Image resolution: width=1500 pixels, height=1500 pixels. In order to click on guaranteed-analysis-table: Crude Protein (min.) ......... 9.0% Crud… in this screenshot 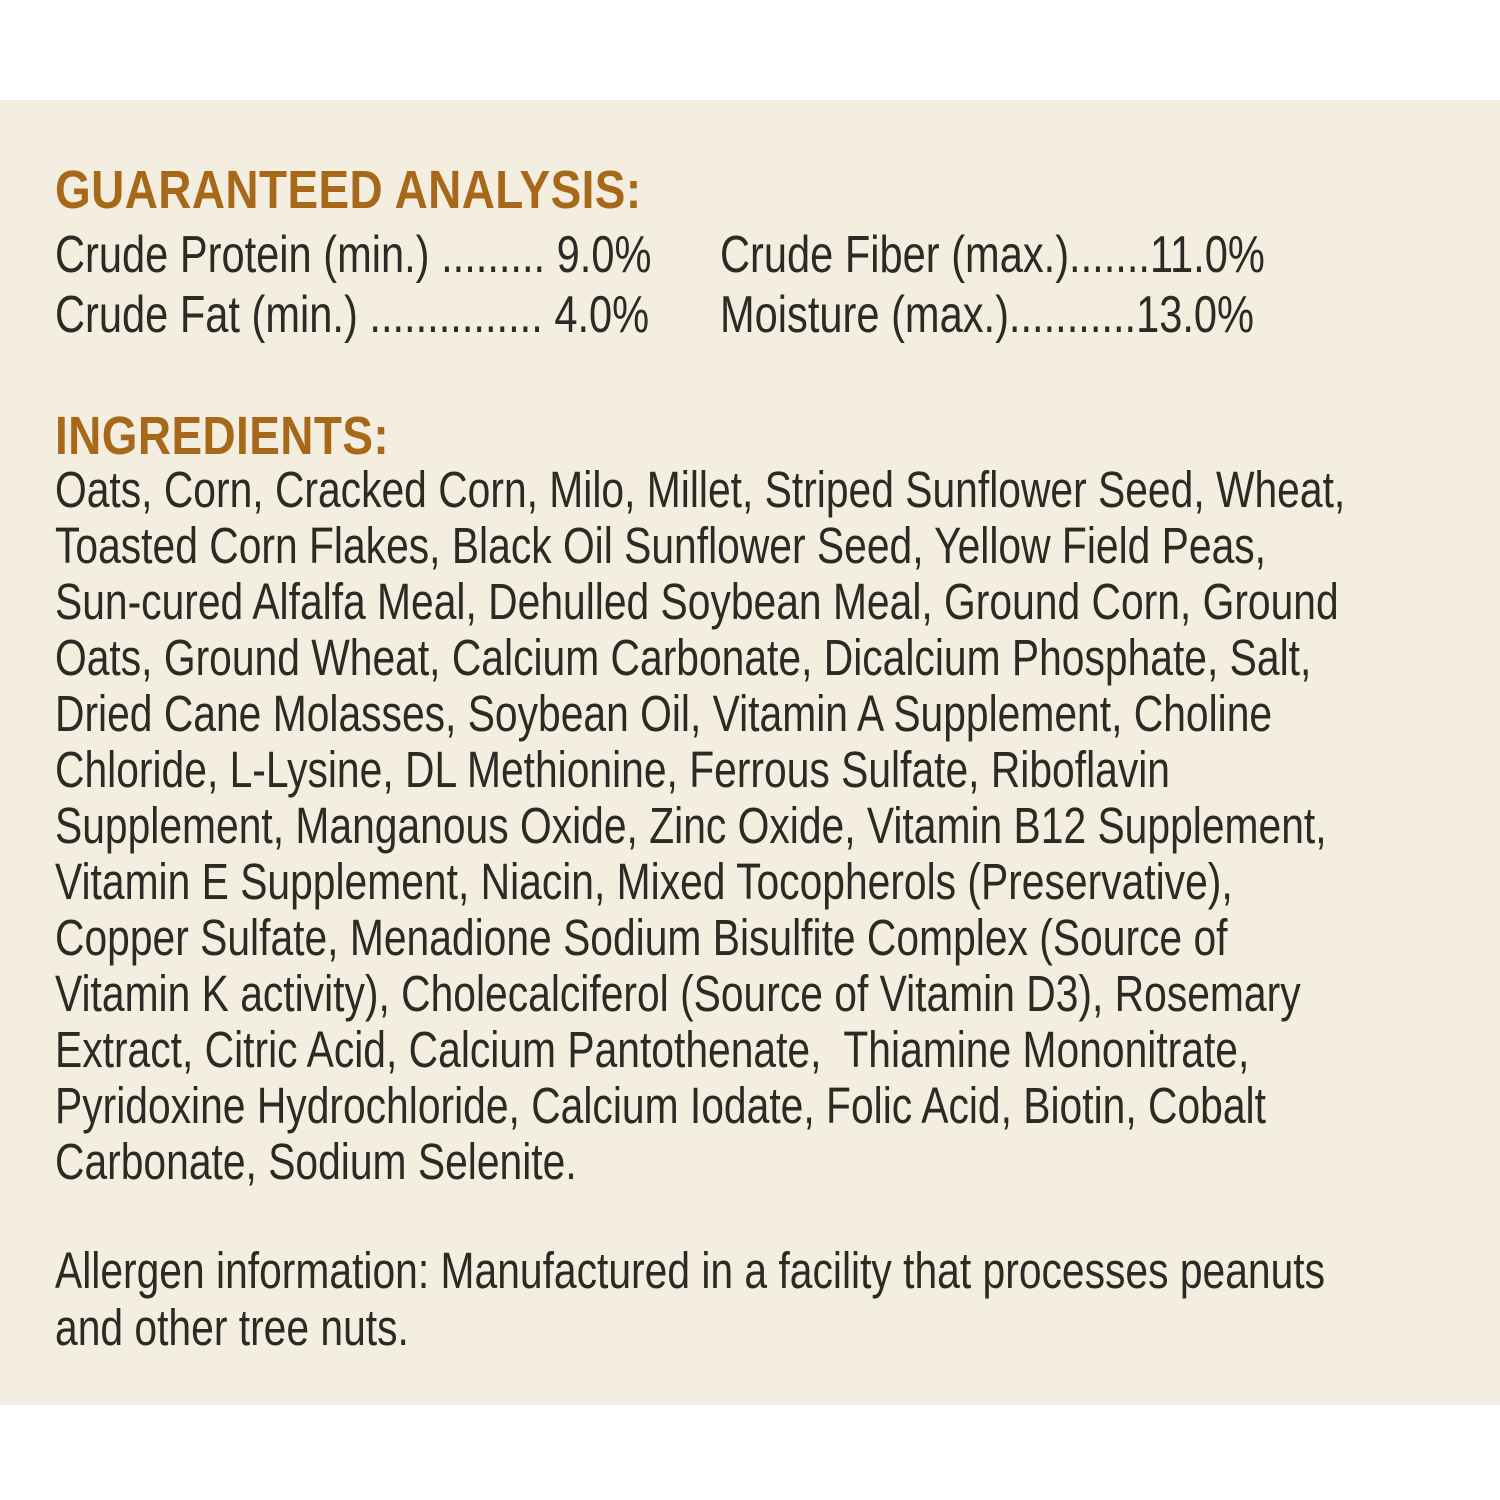, I will do `click(767, 285)`.